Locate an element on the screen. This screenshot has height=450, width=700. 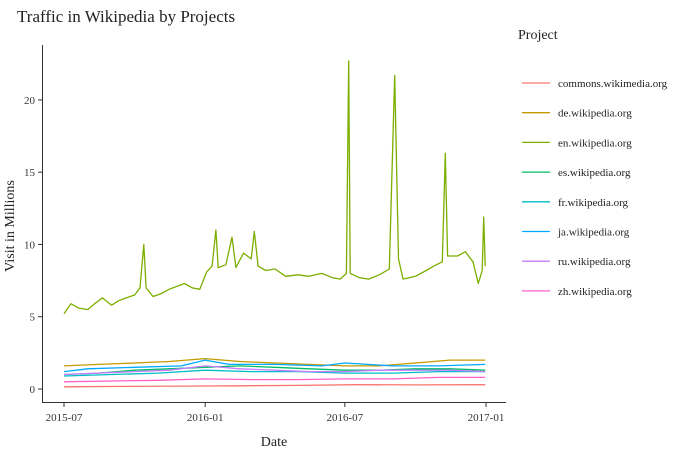
series-line-fr-wikipedia-org is located at coordinates (274, 373).